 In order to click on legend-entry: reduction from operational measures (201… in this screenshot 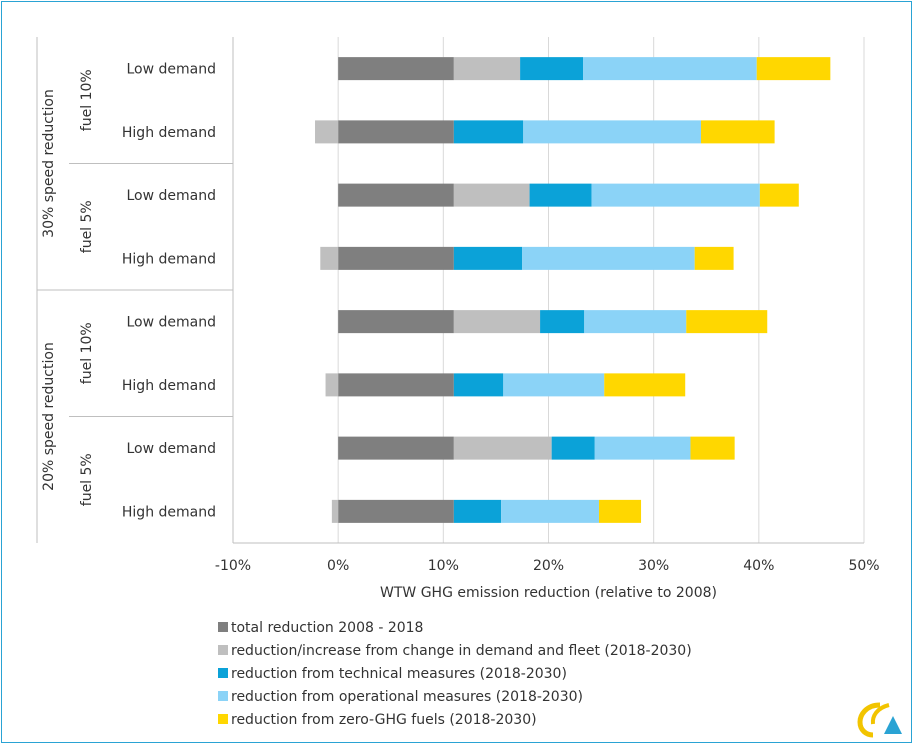, I will do `click(407, 697)`.